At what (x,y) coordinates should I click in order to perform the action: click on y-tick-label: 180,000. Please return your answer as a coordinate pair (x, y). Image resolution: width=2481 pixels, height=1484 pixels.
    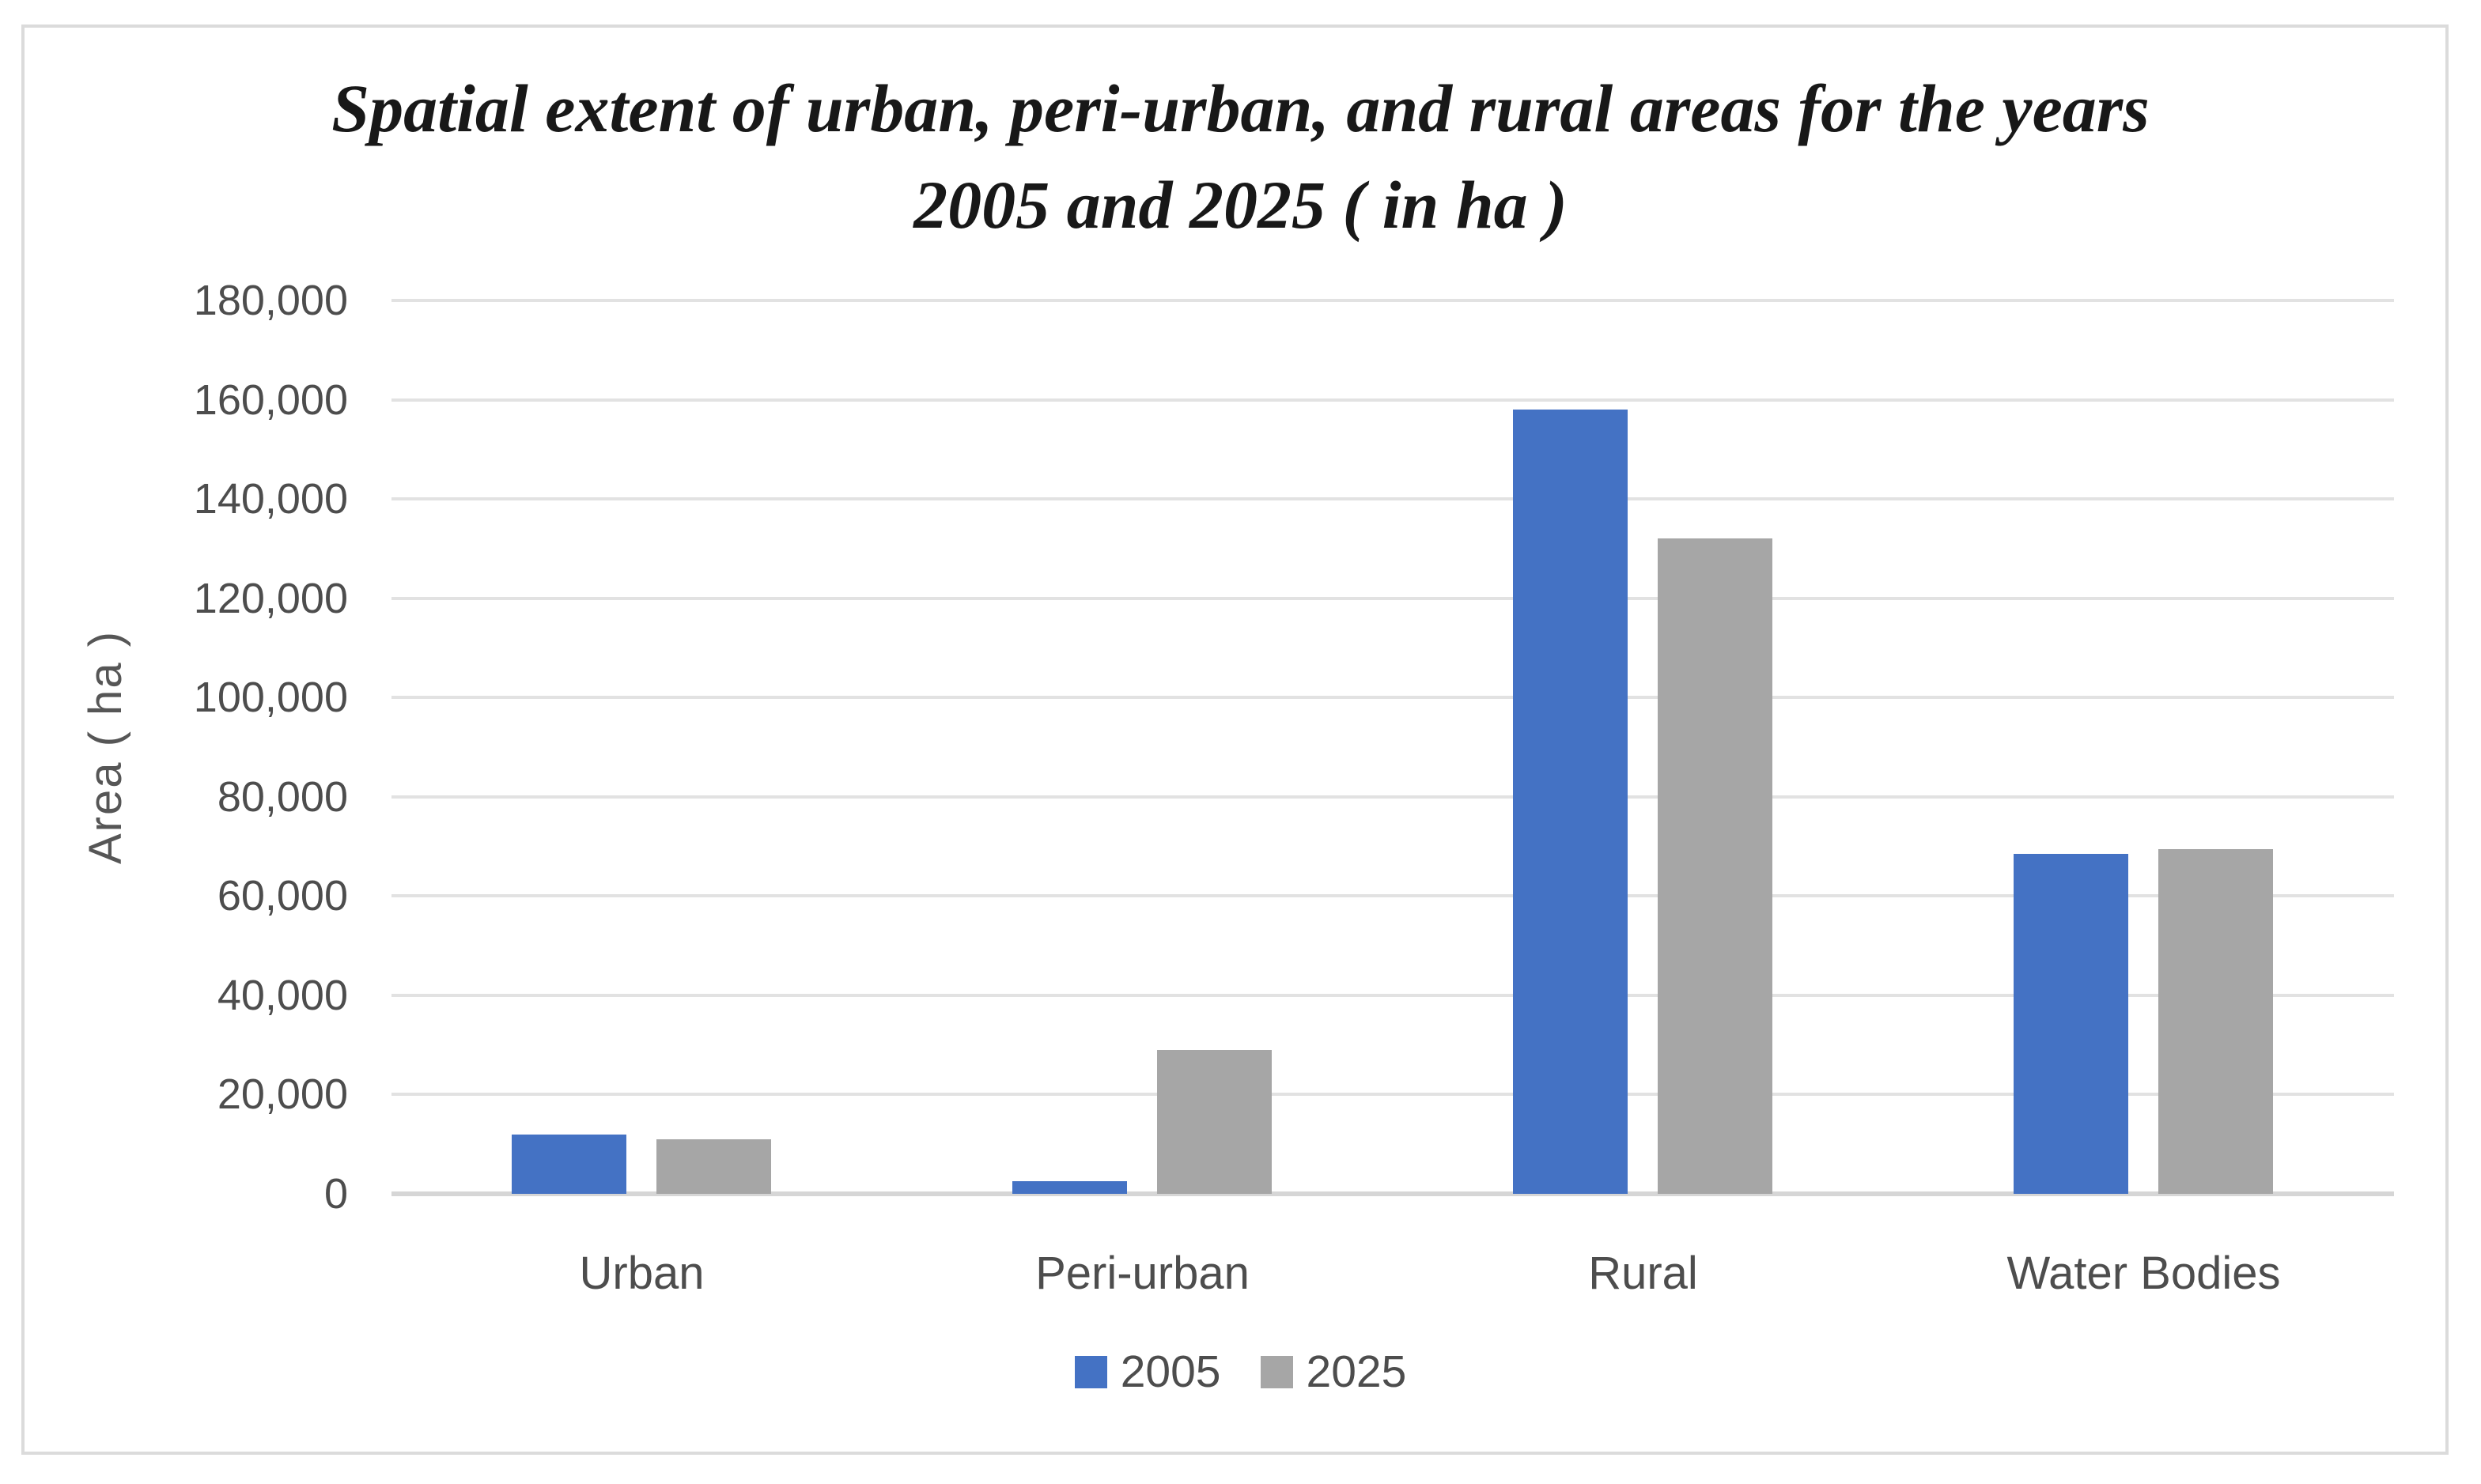
    Looking at the image, I should click on (270, 300).